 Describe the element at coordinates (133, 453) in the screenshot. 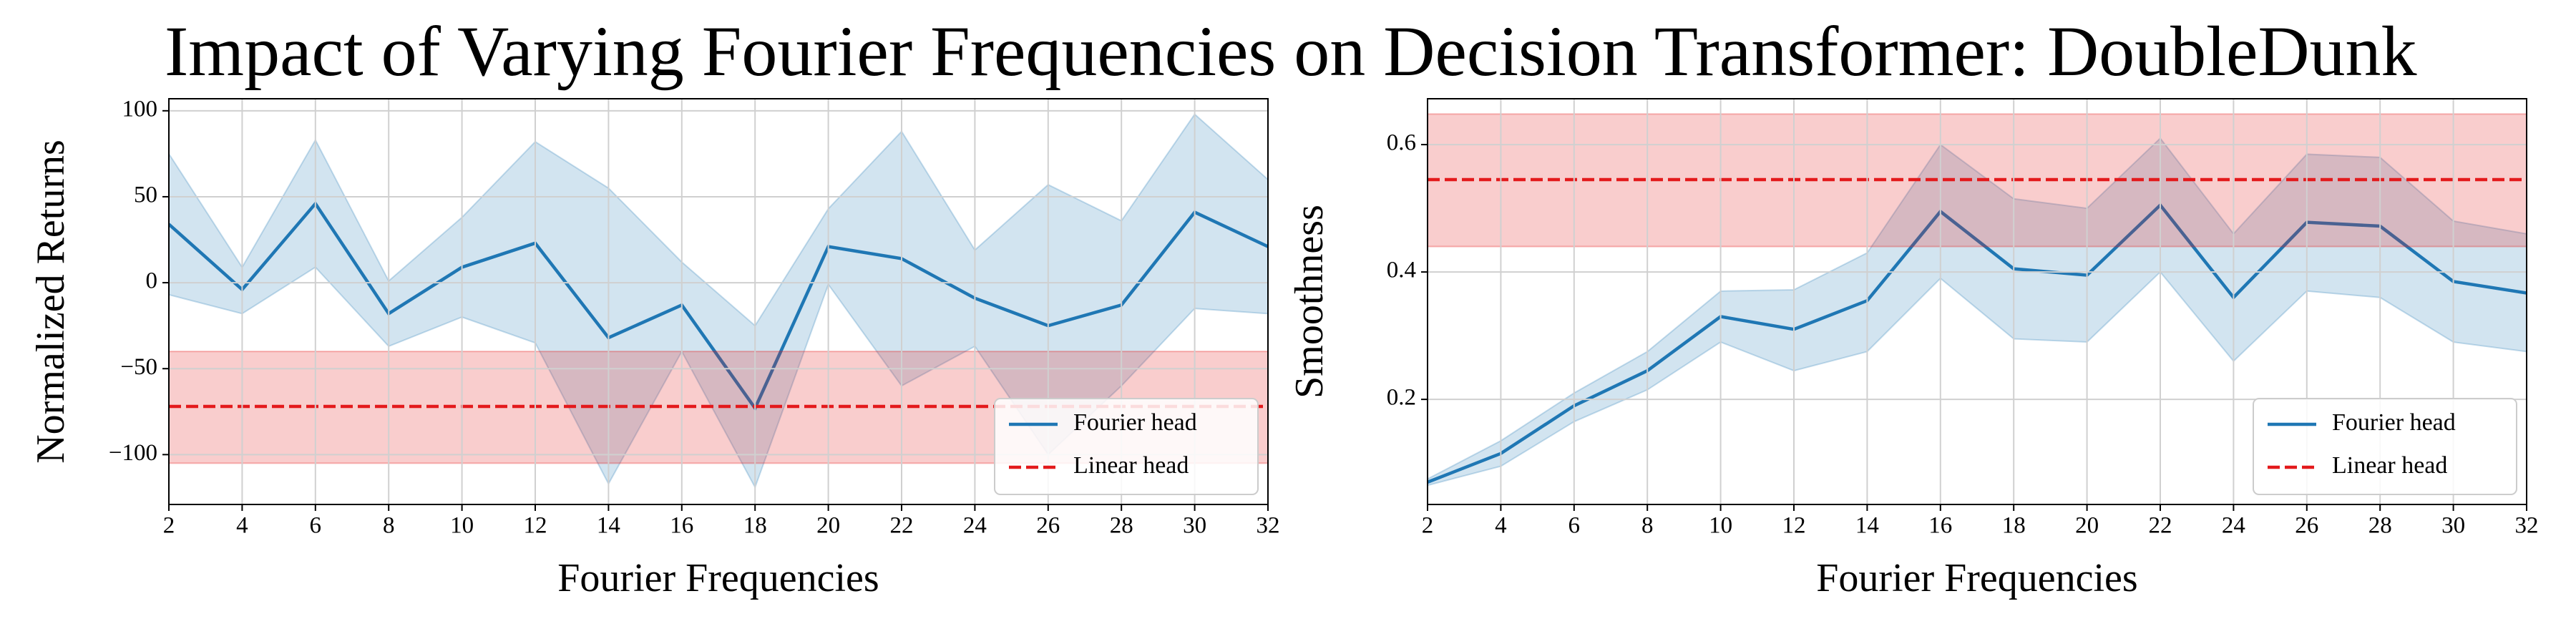

I see `y-tick-label: −100` at that location.